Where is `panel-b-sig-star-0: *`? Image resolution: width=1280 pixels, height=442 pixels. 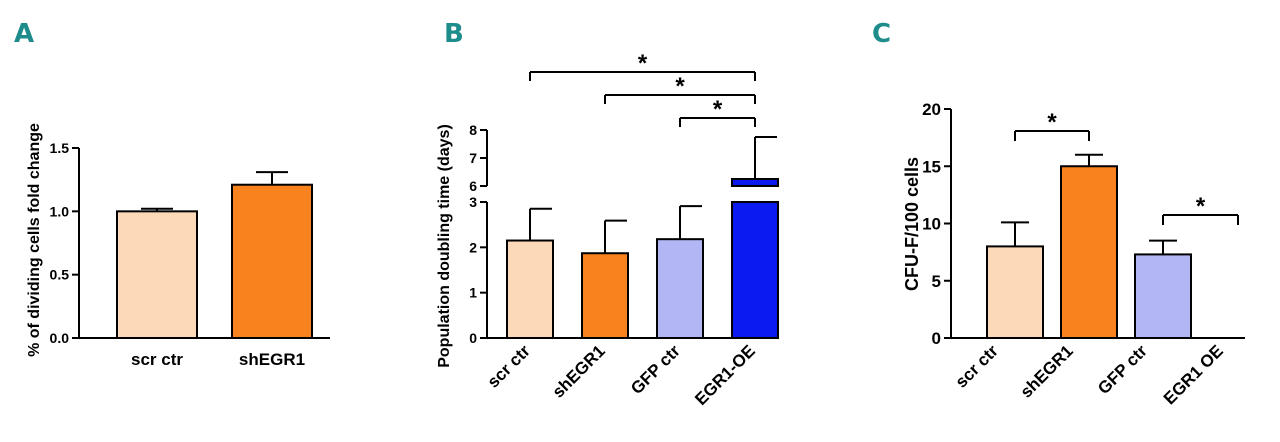
panel-b-sig-star-0: * is located at coordinates (643, 63).